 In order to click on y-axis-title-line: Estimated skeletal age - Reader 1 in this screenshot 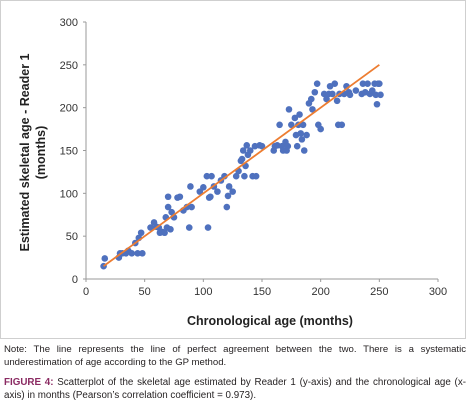, I will do `click(25, 152)`.